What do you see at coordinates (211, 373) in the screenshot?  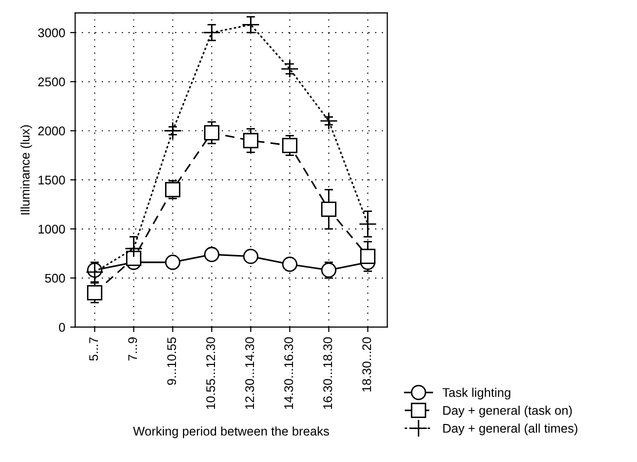 I see `x-tick-label: 10.55...12.30` at bounding box center [211, 373].